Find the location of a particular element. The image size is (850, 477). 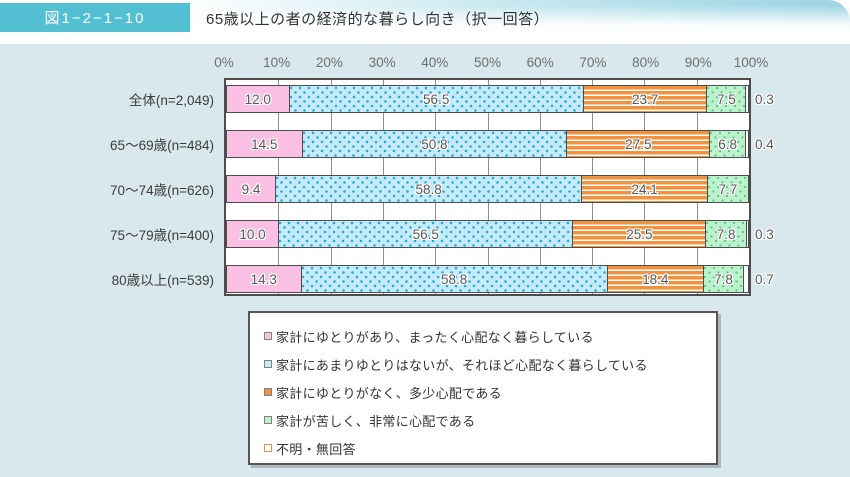

segment-value: 18.4 is located at coordinates (655, 279).